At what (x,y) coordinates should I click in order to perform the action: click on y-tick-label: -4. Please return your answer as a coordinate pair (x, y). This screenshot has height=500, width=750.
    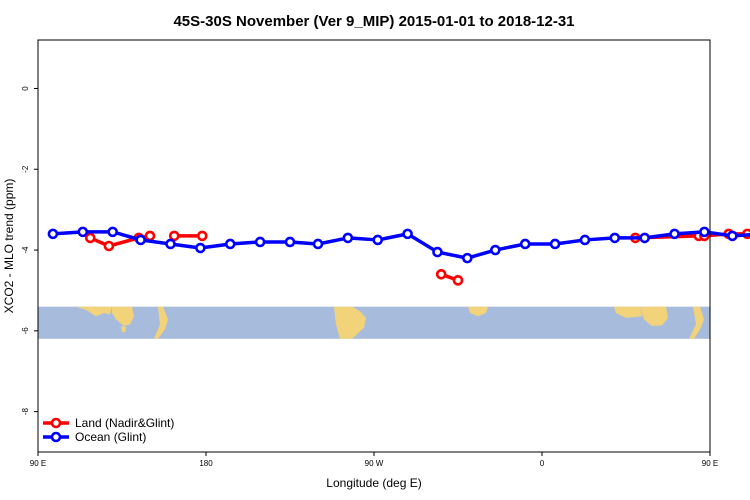
    Looking at the image, I should click on (25, 250).